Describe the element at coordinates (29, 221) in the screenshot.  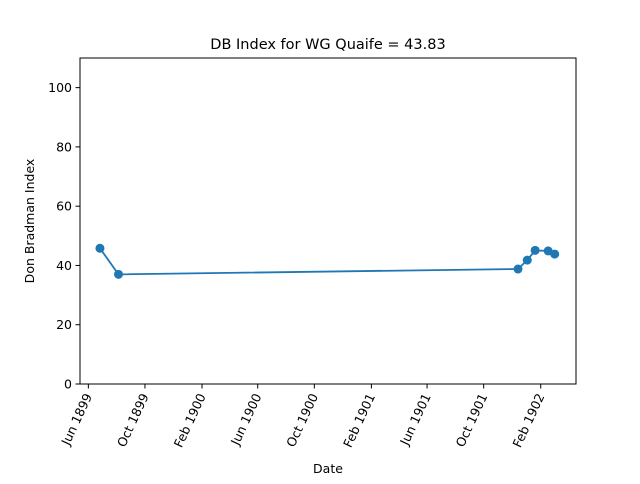
I see `y-axis-label: Don Bradman Index` at that location.